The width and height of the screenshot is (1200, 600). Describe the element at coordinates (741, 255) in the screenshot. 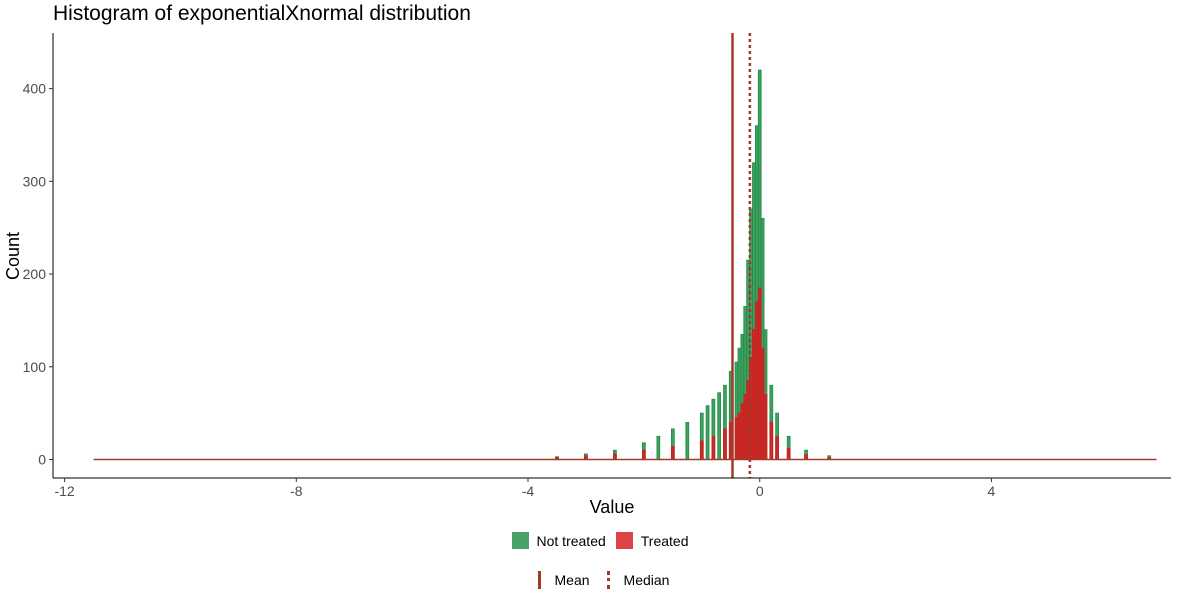

I see `reference-lines` at that location.